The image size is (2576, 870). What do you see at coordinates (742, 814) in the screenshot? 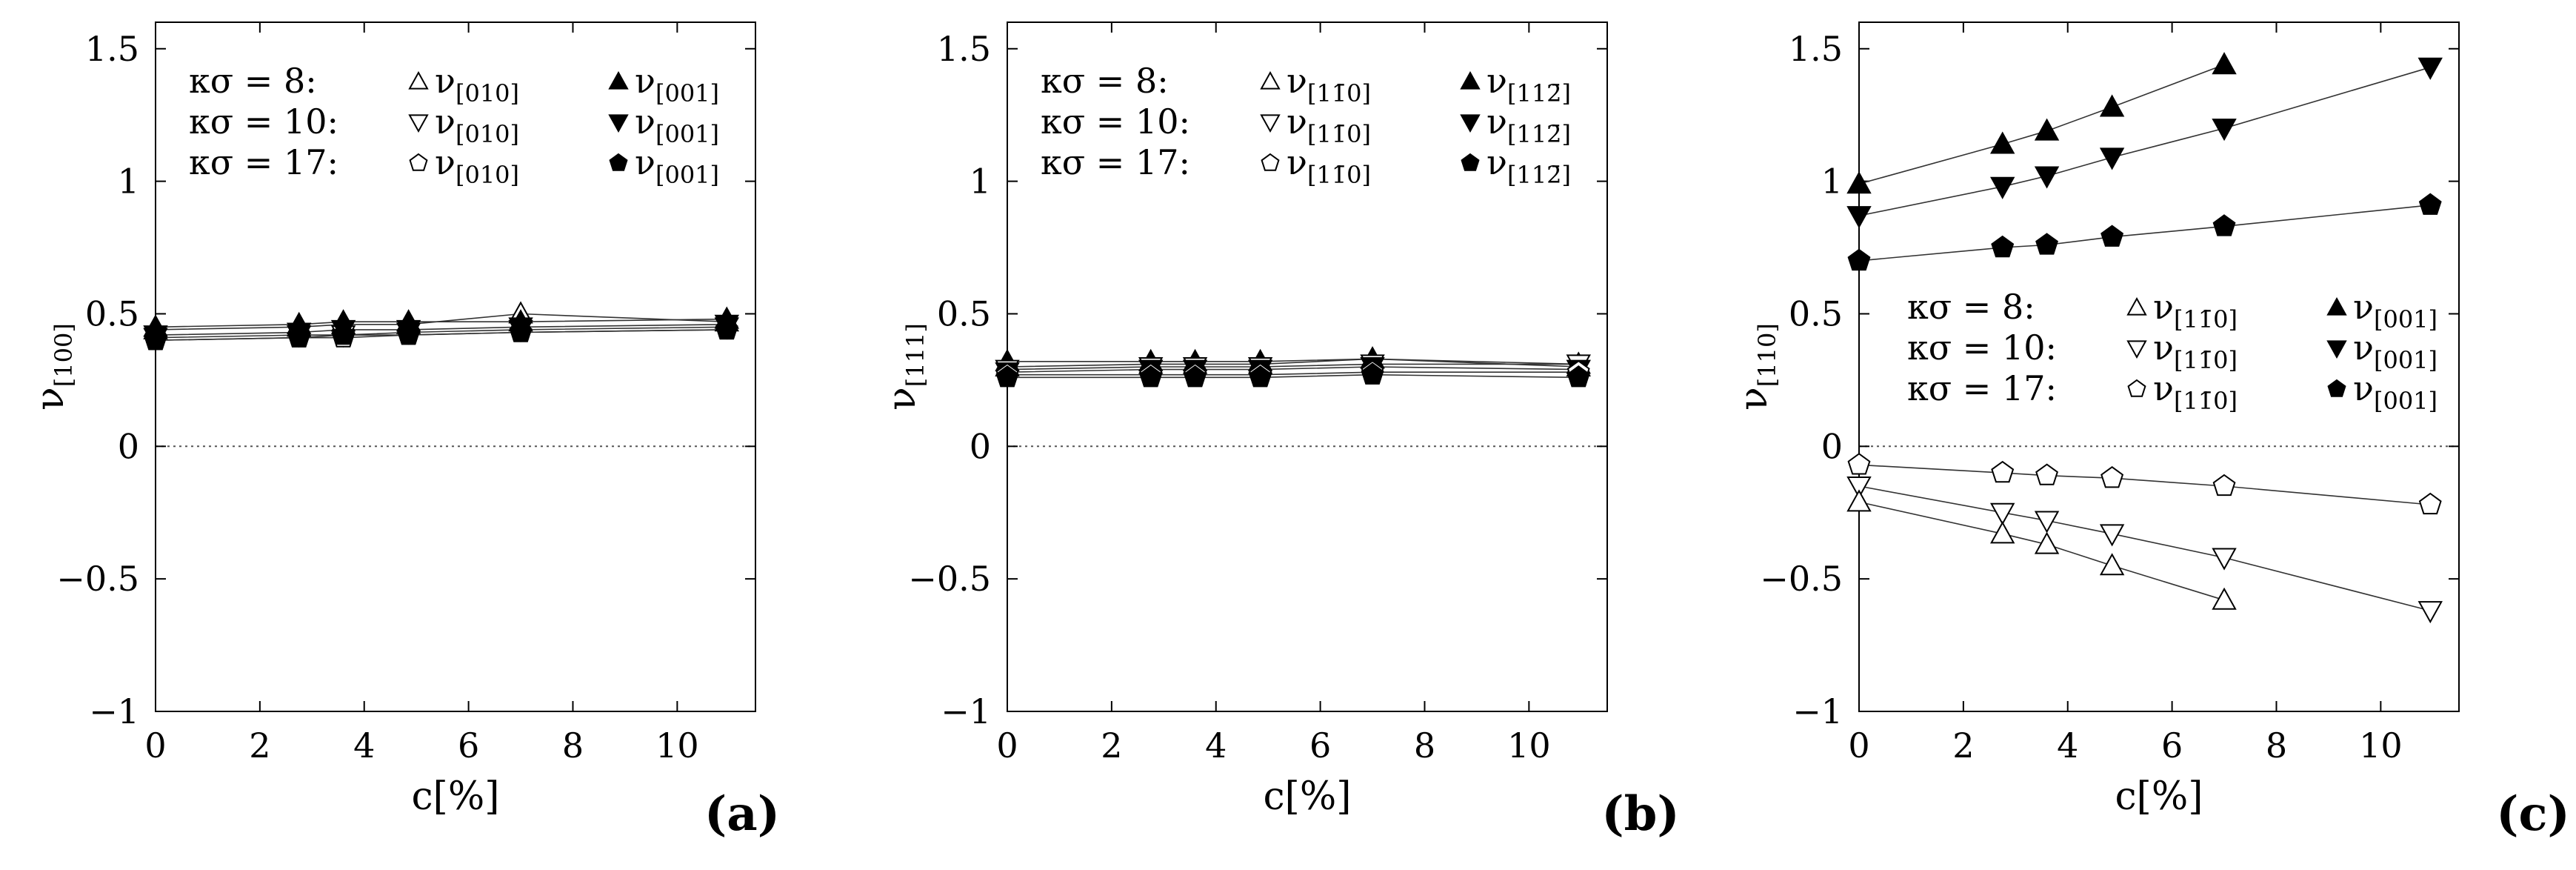
I see `panel-letter: (a)` at bounding box center [742, 814].